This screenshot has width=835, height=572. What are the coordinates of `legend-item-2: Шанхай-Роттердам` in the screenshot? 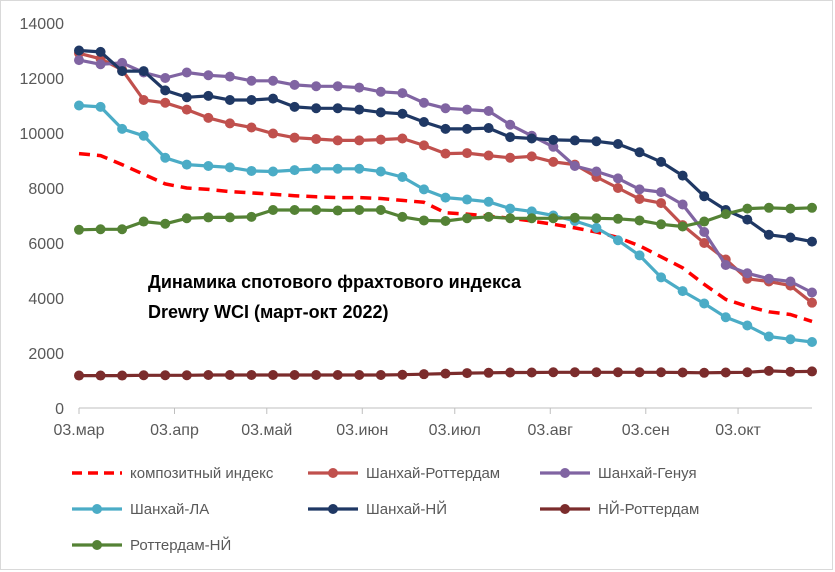 It's located at (404, 473).